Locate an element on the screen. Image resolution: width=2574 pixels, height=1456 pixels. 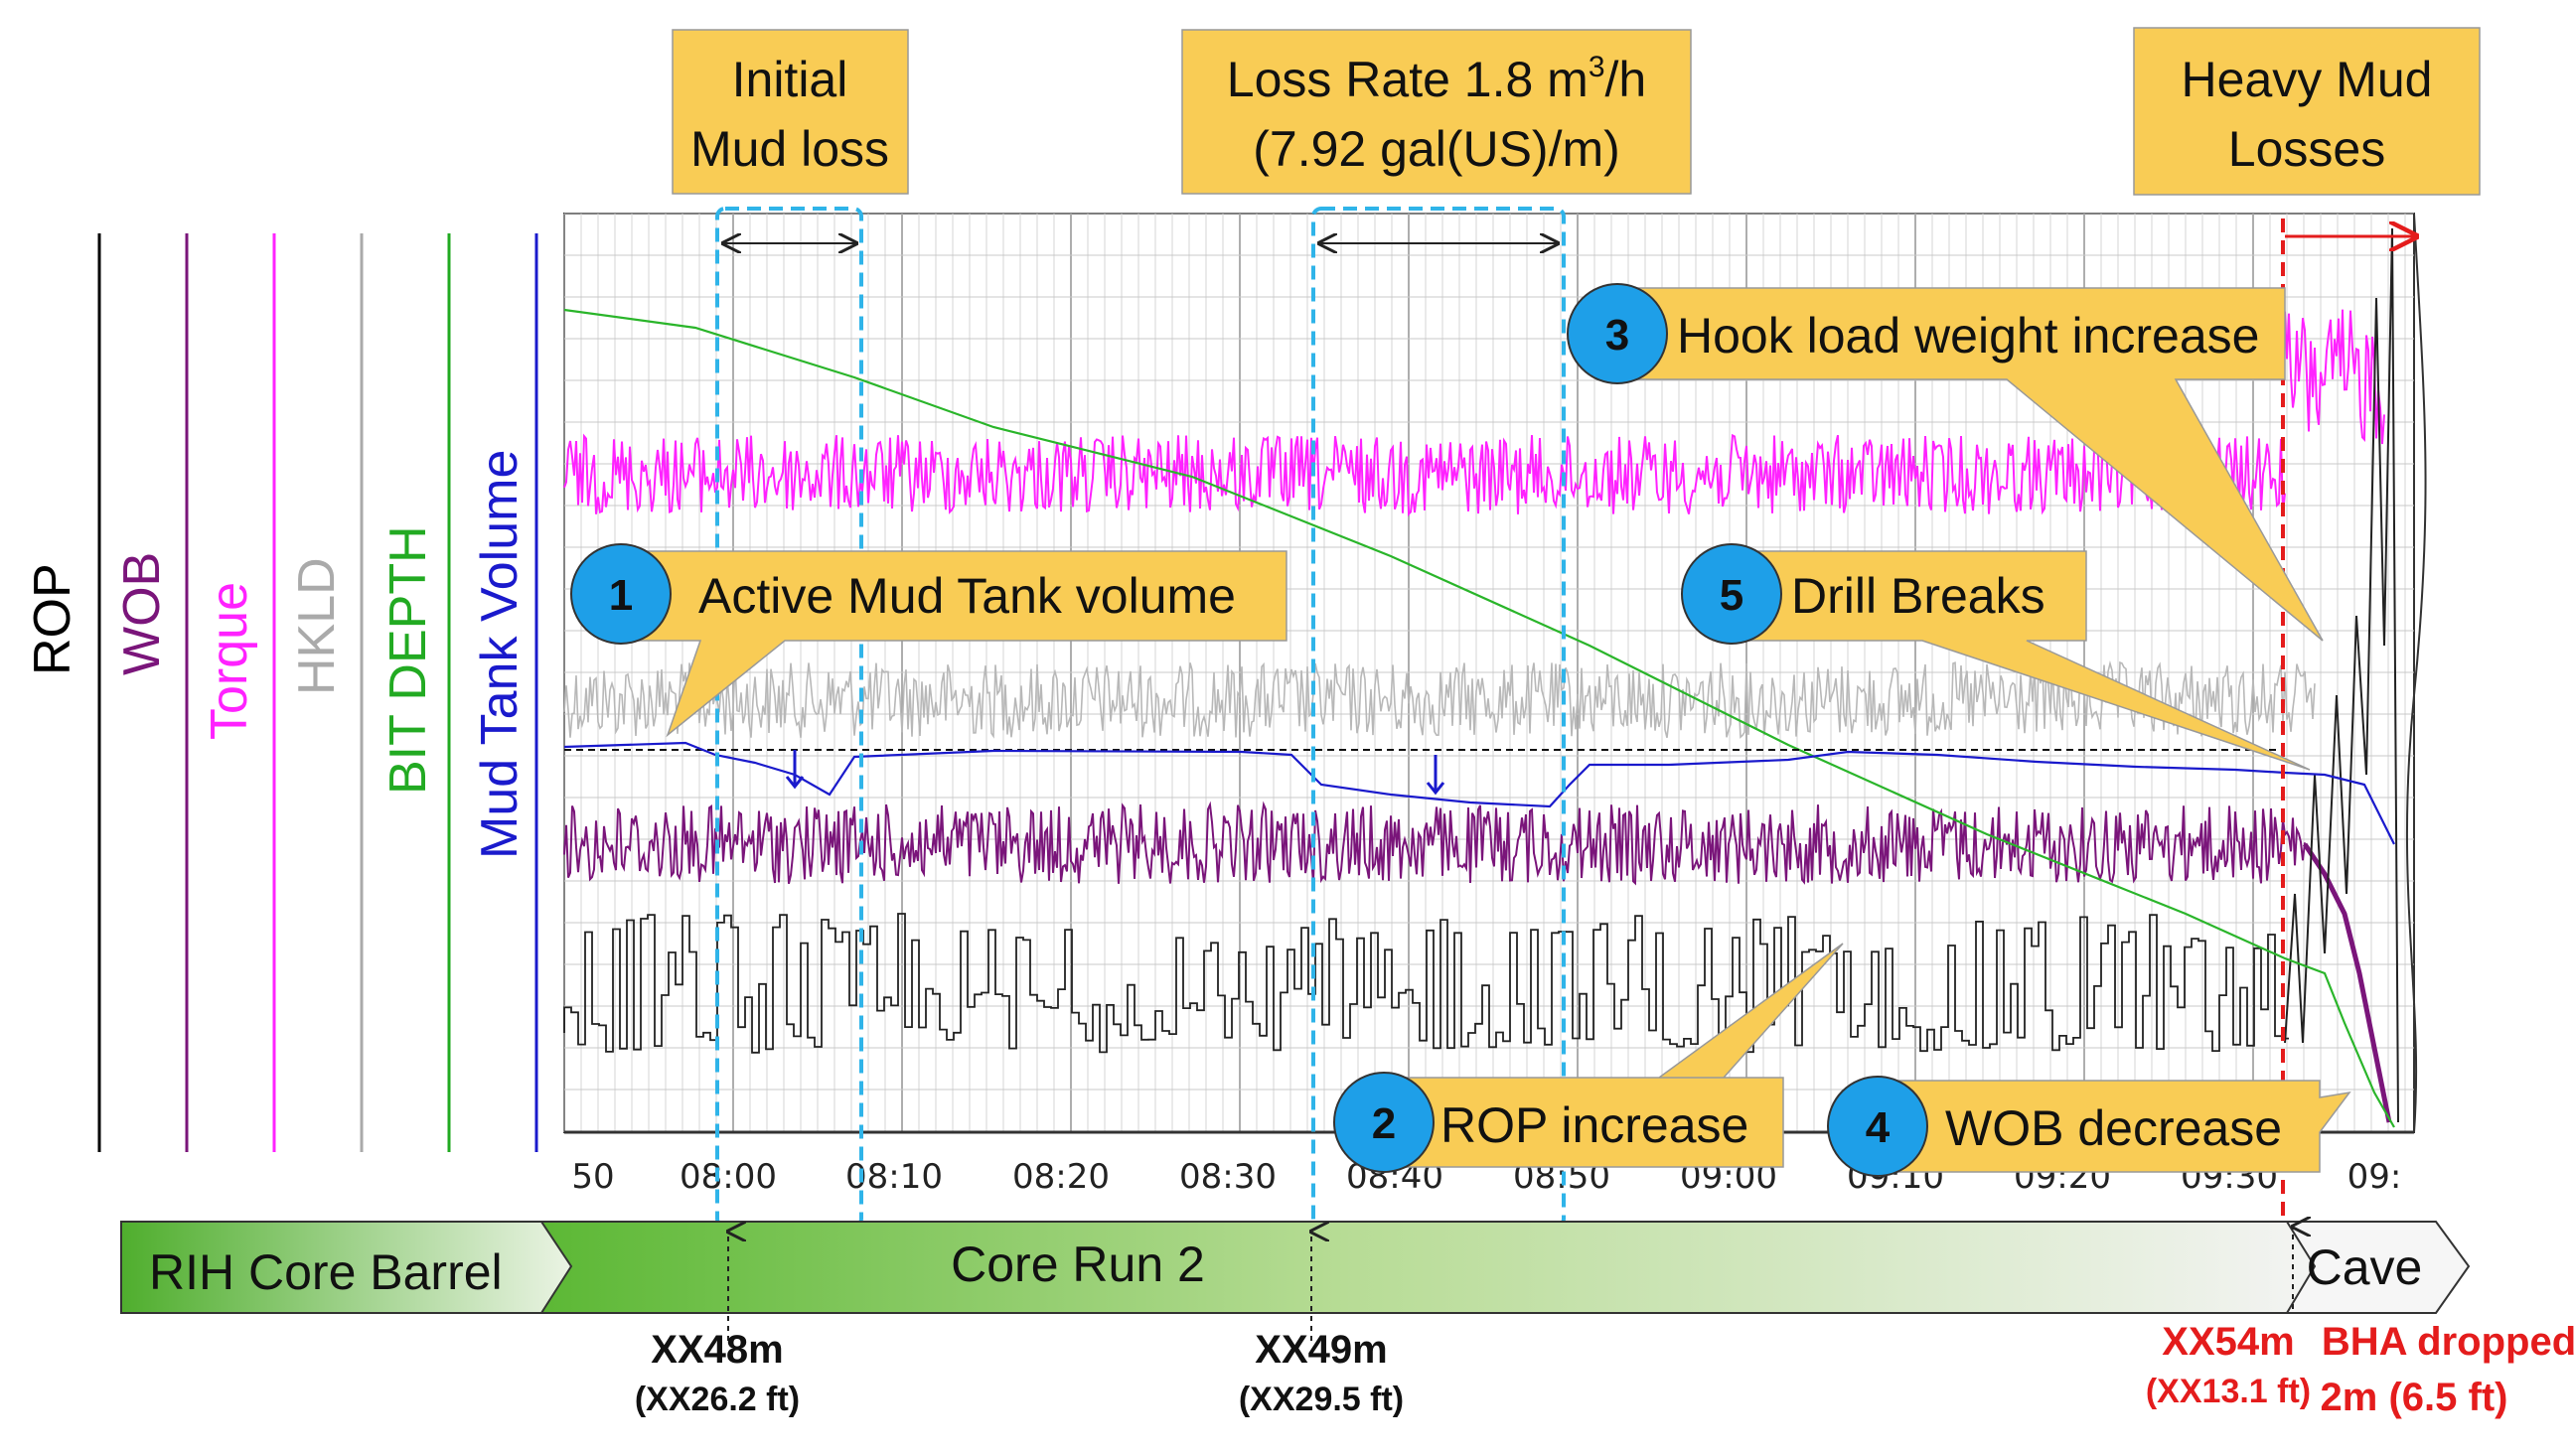
callout-initial-loss is located at coordinates (790, 112).